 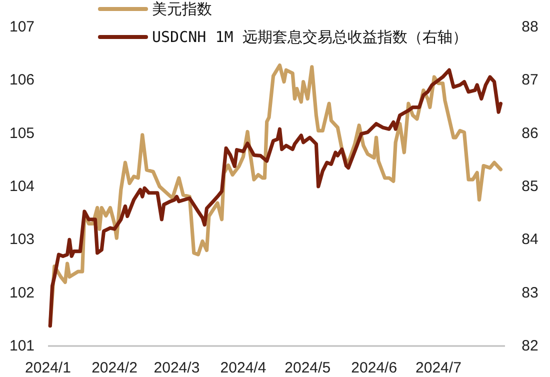 I want to click on x-tick-label: 2024/2, so click(x=115, y=368).